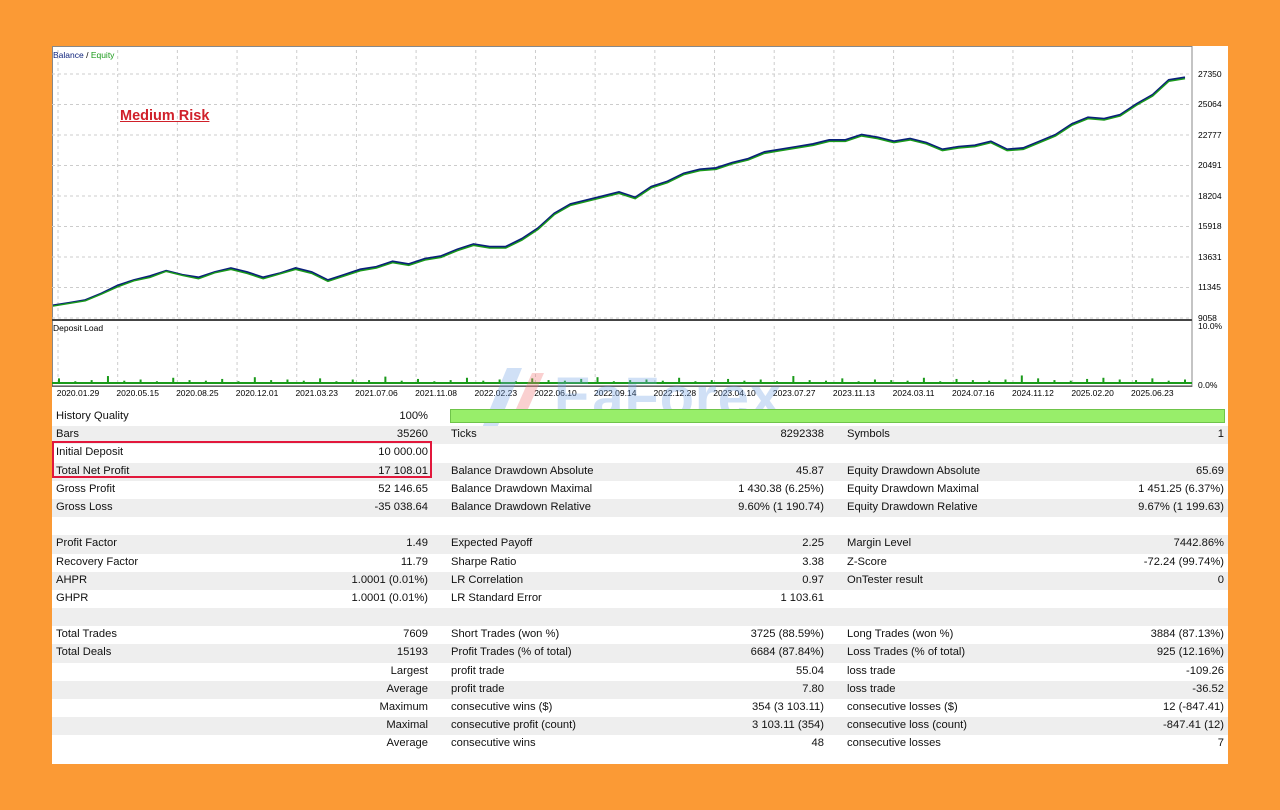 The width and height of the screenshot is (1280, 810). What do you see at coordinates (92, 416) in the screenshot?
I see `stat-label: History Quality` at bounding box center [92, 416].